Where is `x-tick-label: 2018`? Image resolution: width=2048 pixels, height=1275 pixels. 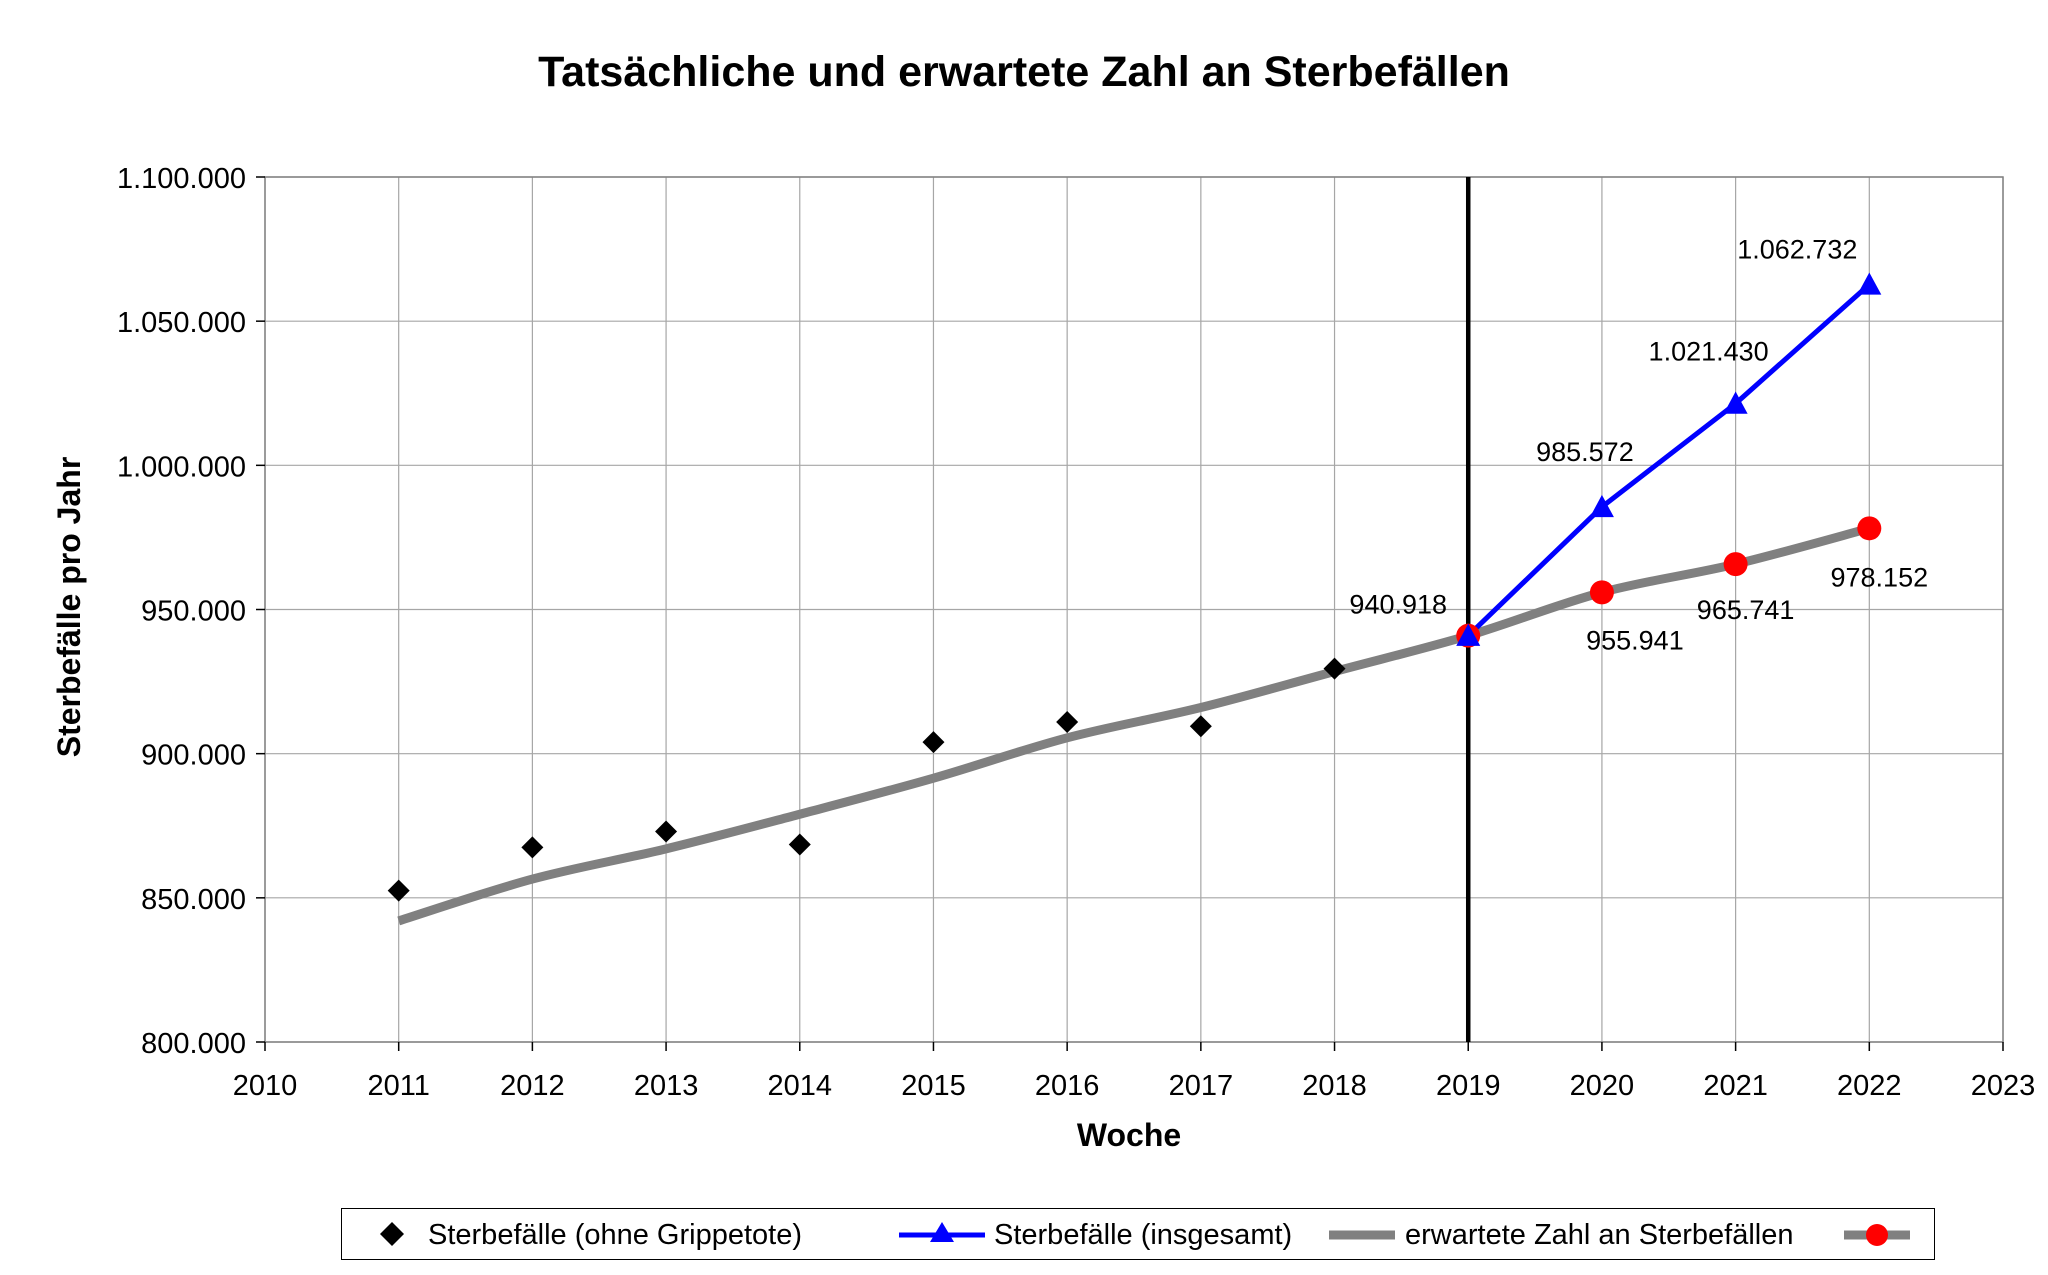
x-tick-label: 2018 is located at coordinates (1334, 1086).